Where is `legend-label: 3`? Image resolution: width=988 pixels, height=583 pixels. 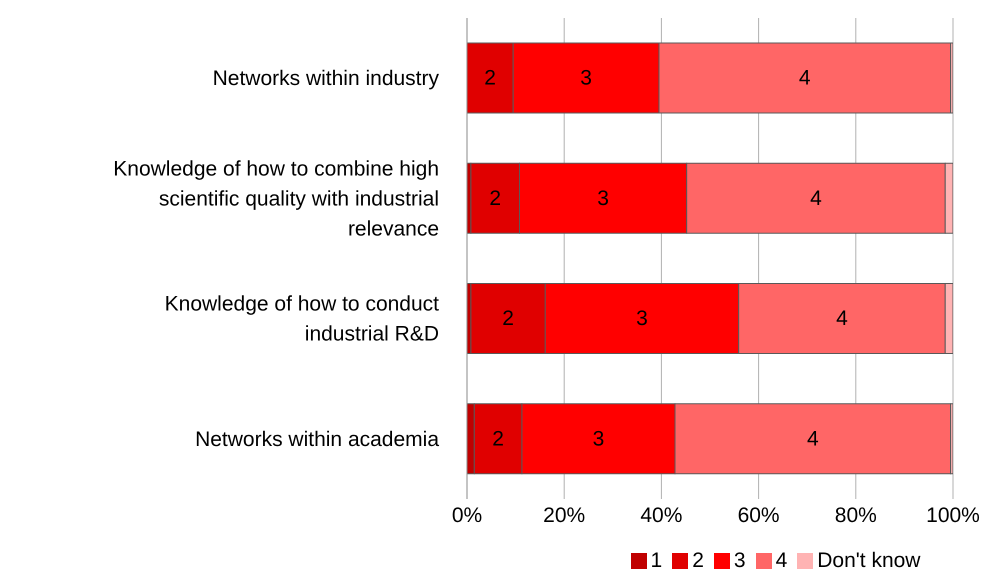
legend-label: 3 is located at coordinates (740, 560).